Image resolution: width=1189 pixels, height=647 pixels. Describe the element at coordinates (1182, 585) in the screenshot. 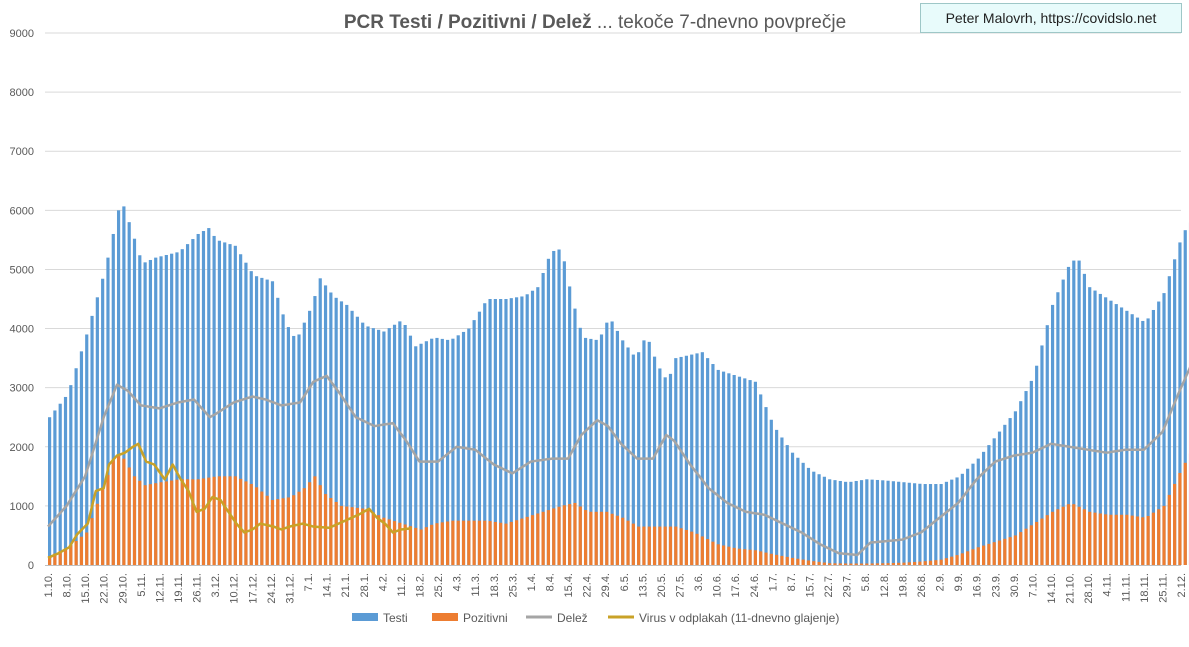

I see `x-tick-label: 2.12.` at that location.